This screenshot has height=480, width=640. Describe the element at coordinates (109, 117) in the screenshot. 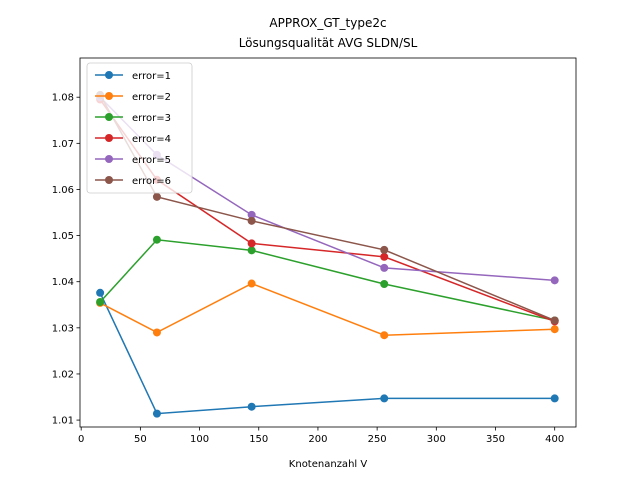

I see `legend-marker-error=3` at that location.